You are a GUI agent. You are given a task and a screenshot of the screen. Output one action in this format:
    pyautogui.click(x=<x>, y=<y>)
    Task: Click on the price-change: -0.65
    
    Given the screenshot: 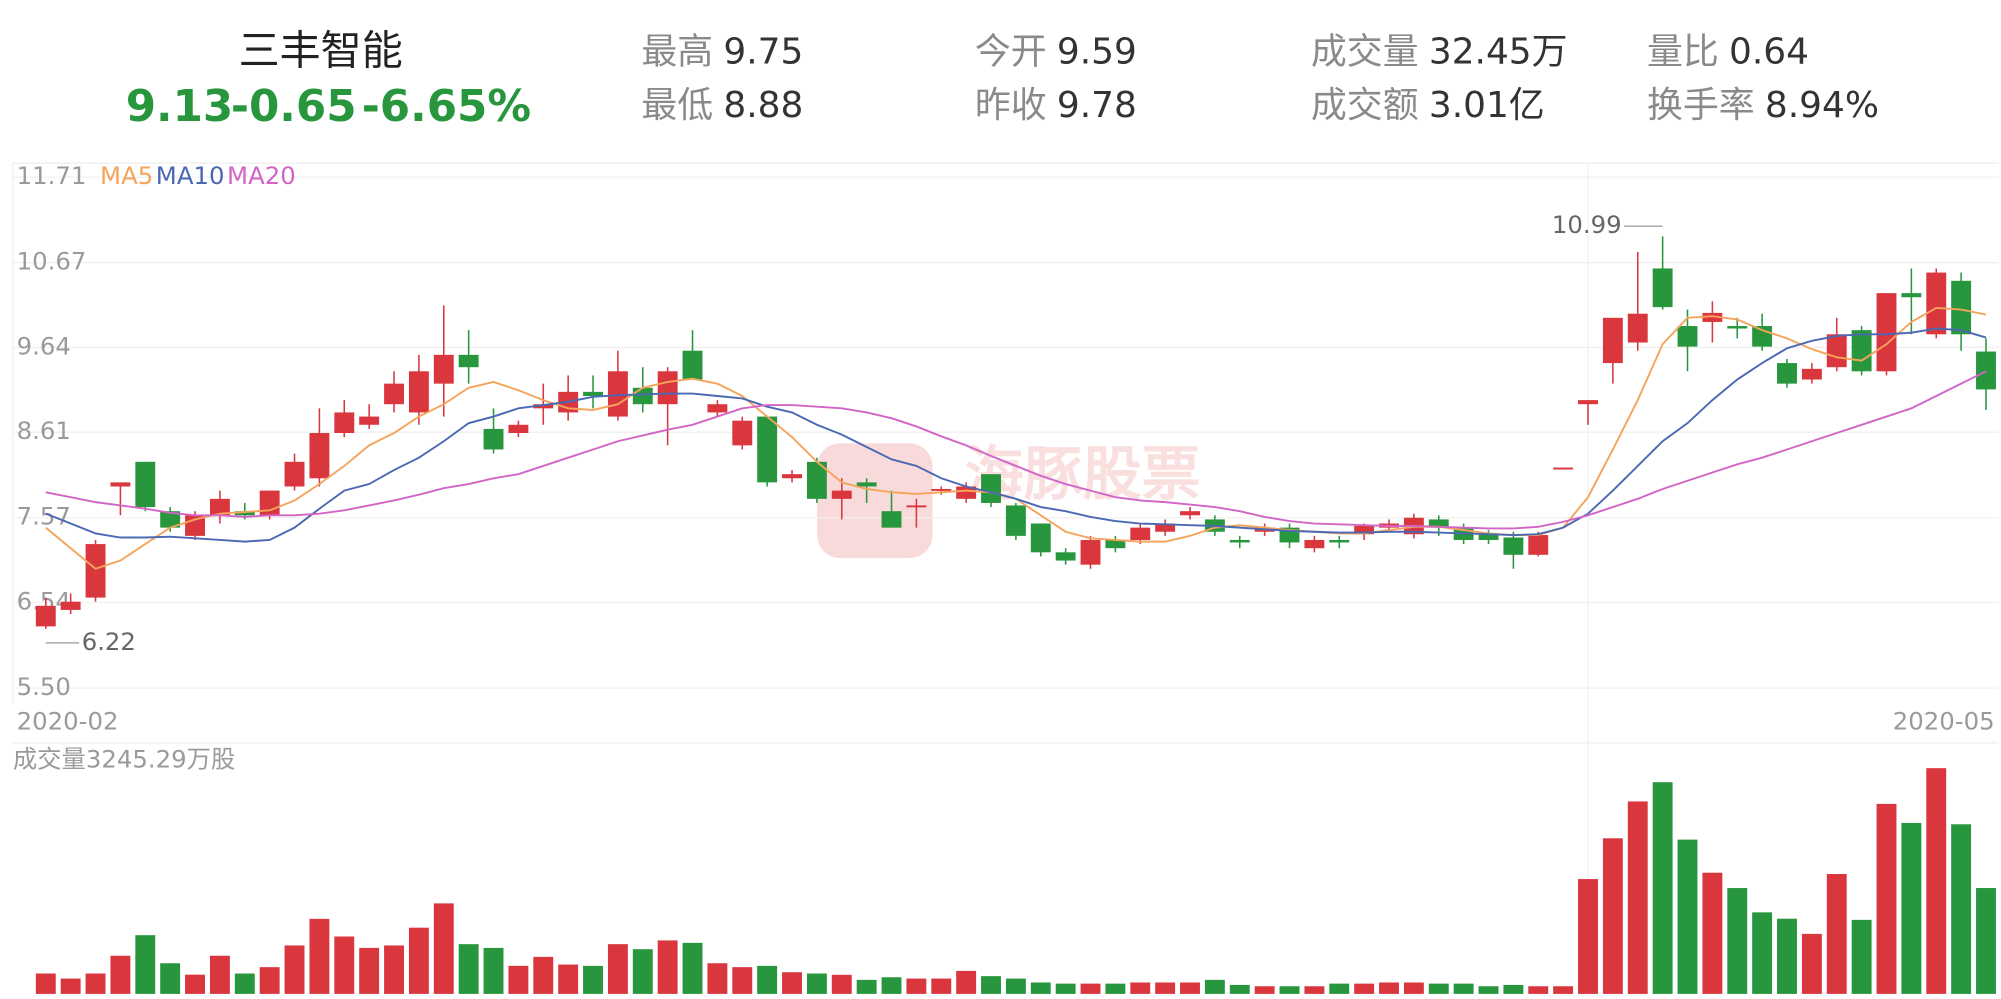 What is the action you would take?
    pyautogui.click(x=294, y=107)
    